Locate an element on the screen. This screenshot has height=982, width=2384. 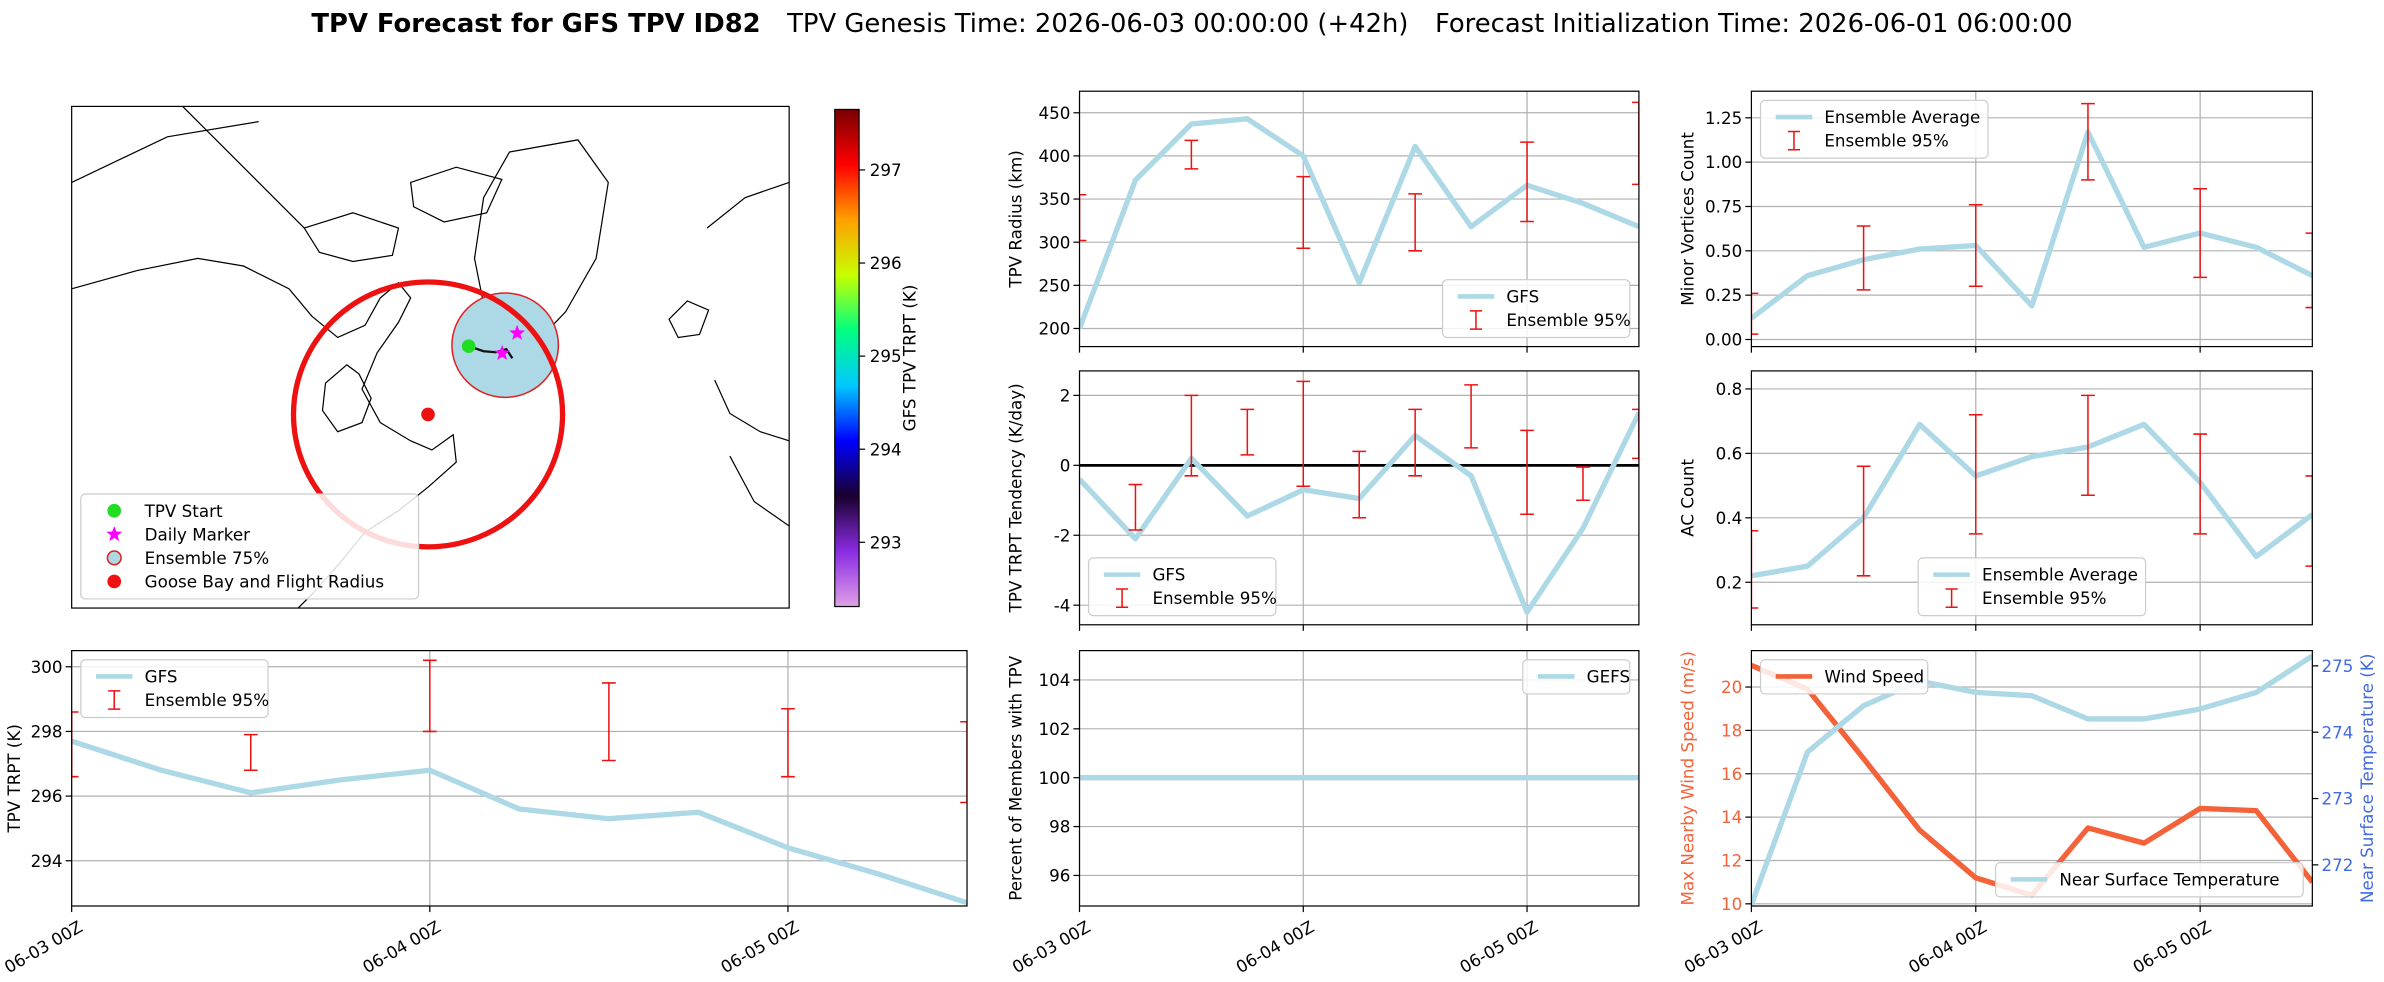
flight-radius is located at coordinates (428, 414).